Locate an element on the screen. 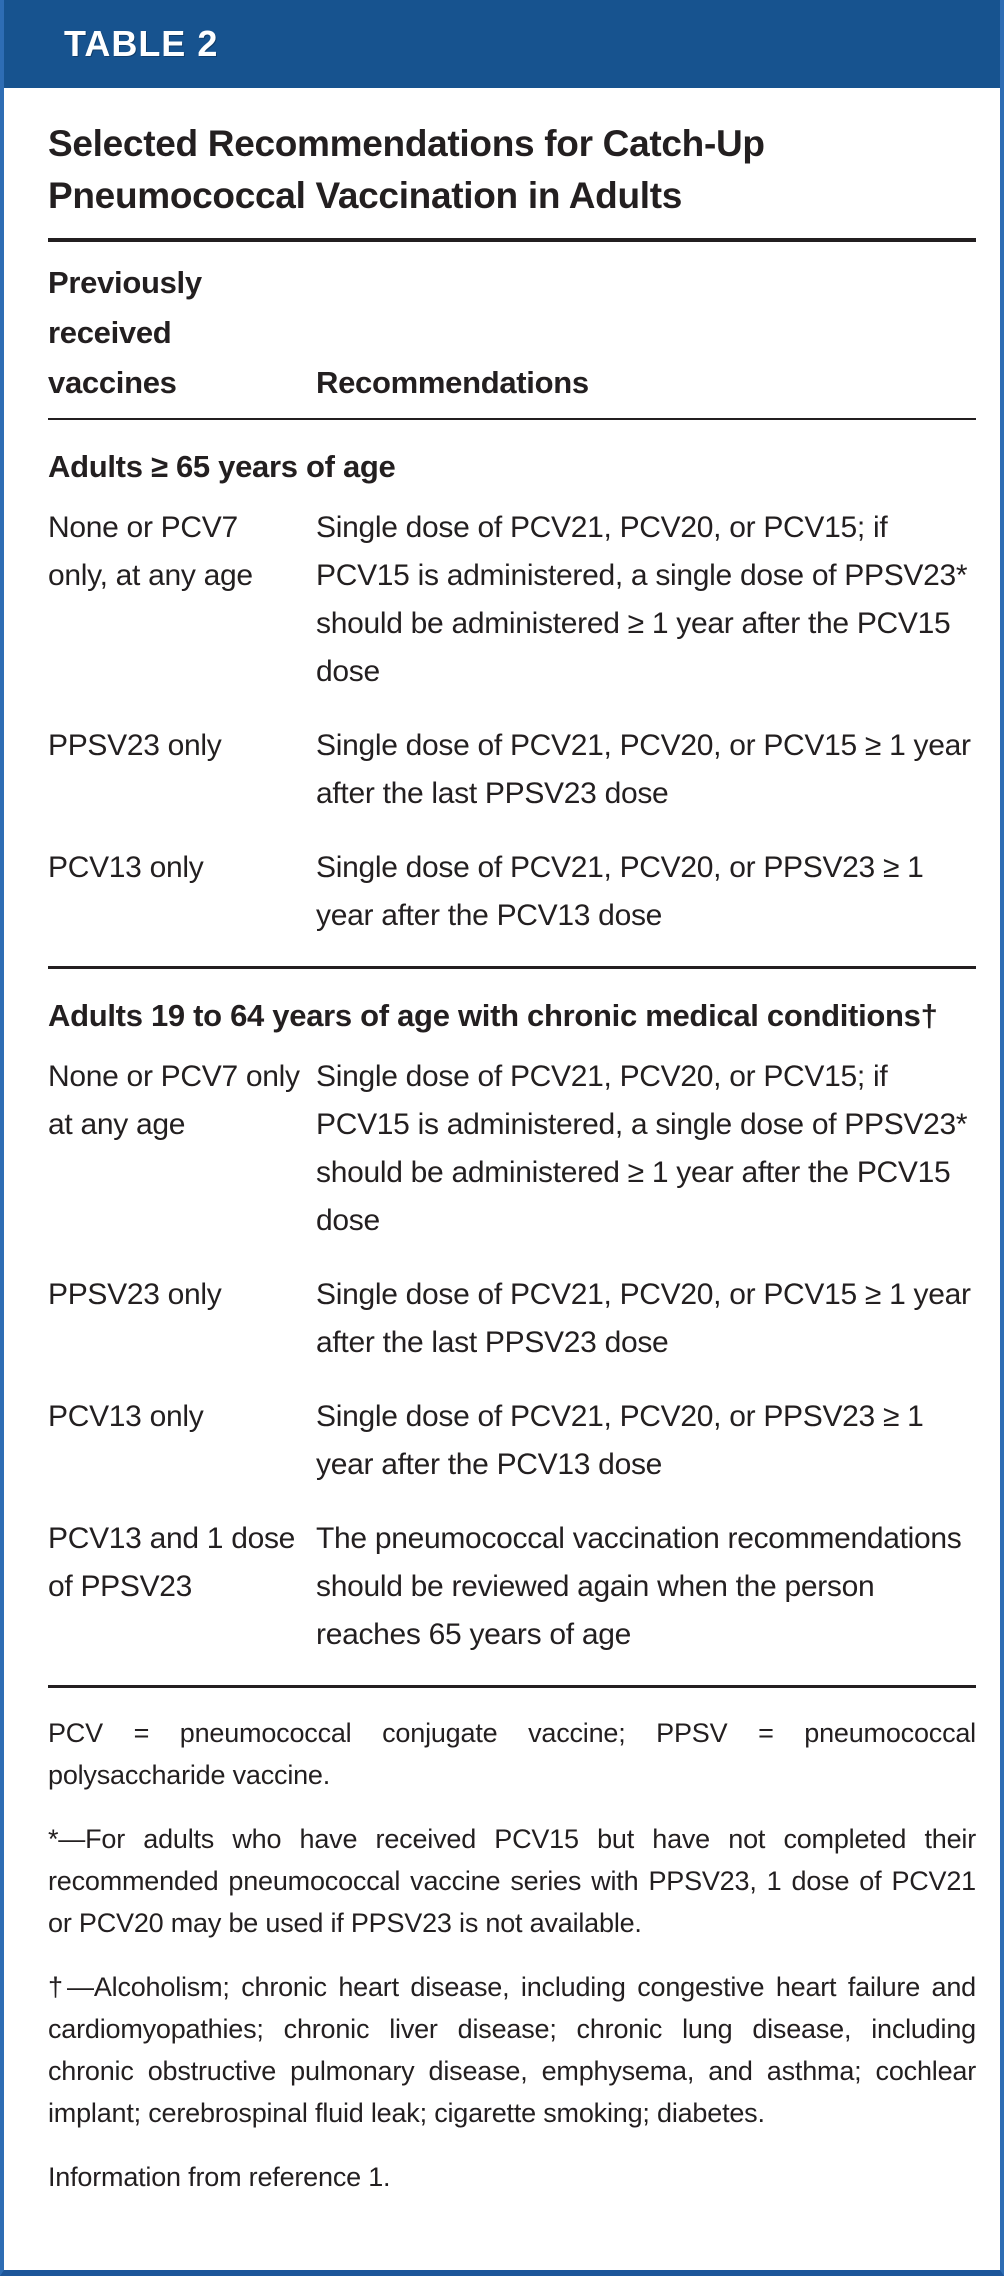 This screenshot has height=2276, width=1004. divider-under-title is located at coordinates (512, 240).